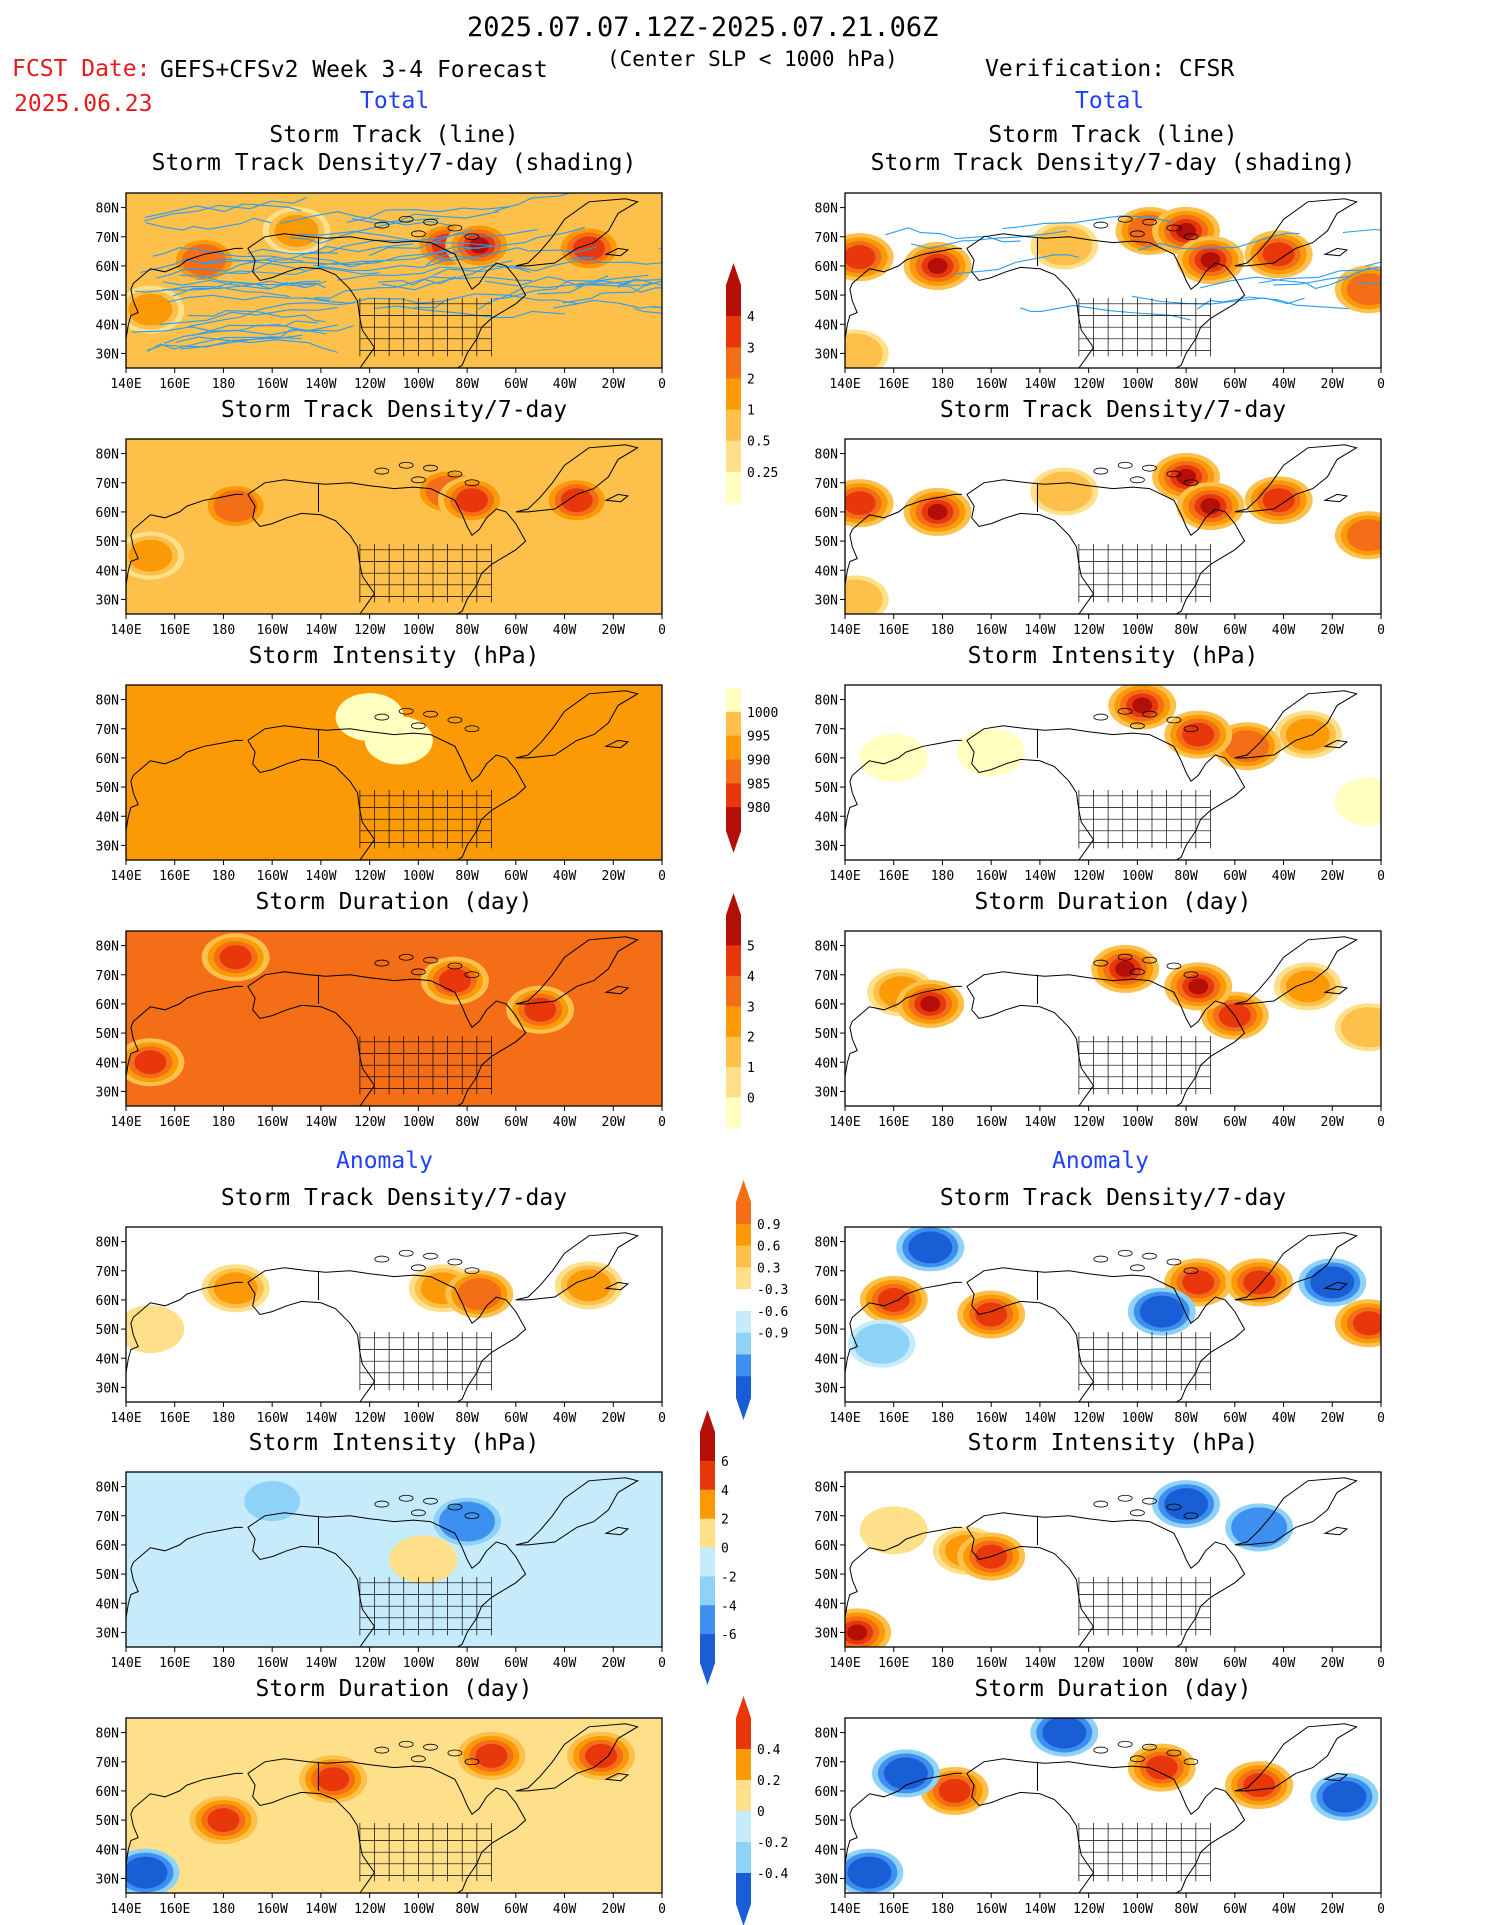 This screenshot has height=1925, width=1487. I want to click on colorbar-label: 0.6, so click(768, 1247).